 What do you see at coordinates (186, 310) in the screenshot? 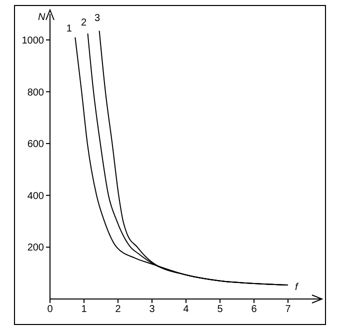
I see `x-tick-label: 4` at bounding box center [186, 310].